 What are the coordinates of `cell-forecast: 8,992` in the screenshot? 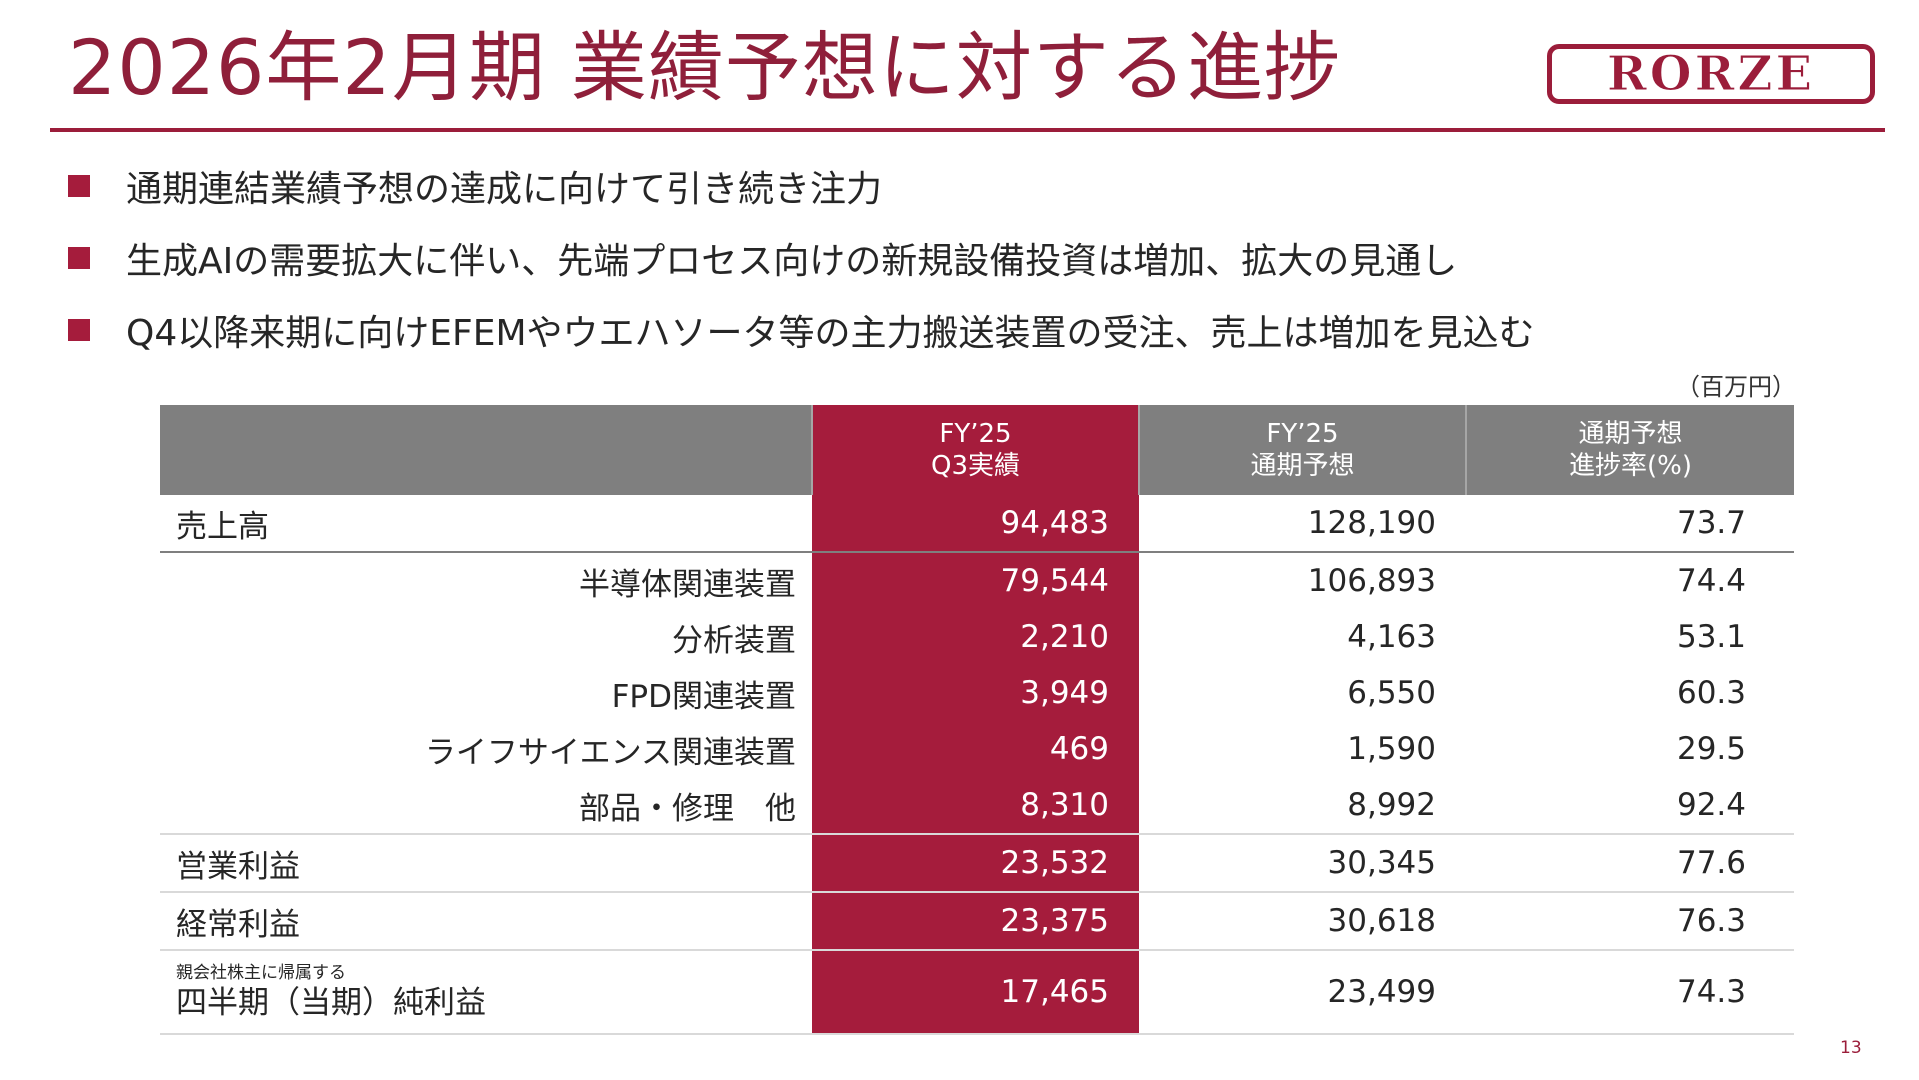 It's located at (1302, 806).